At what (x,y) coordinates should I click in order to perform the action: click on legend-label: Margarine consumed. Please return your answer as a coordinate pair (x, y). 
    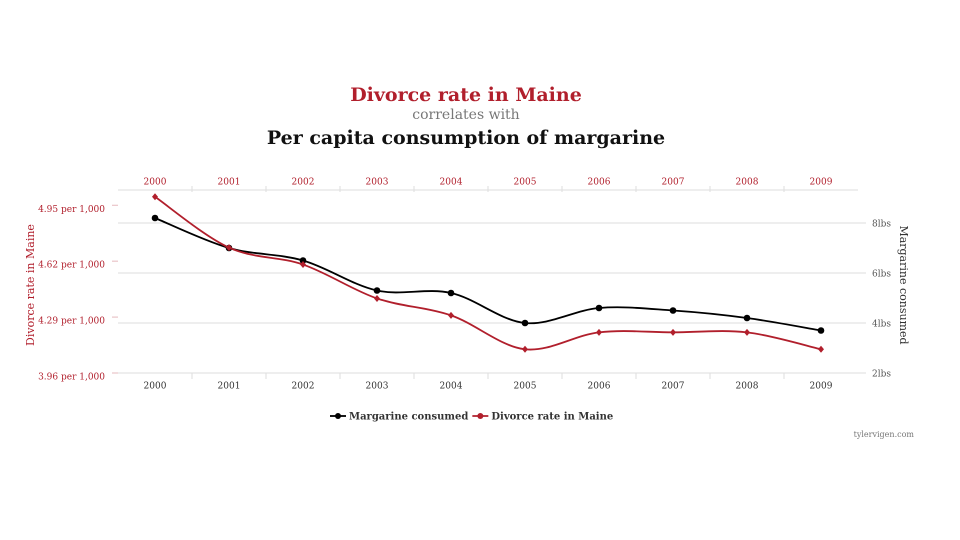
    Looking at the image, I should click on (408, 417).